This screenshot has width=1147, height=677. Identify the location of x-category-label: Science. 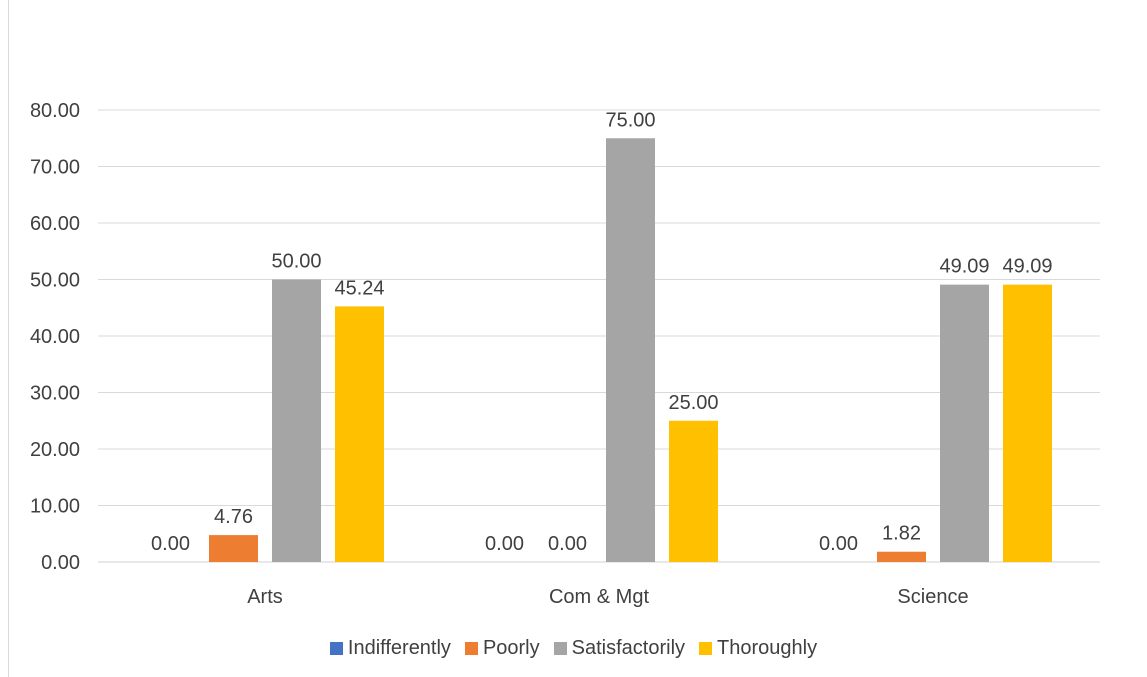
(932, 597).